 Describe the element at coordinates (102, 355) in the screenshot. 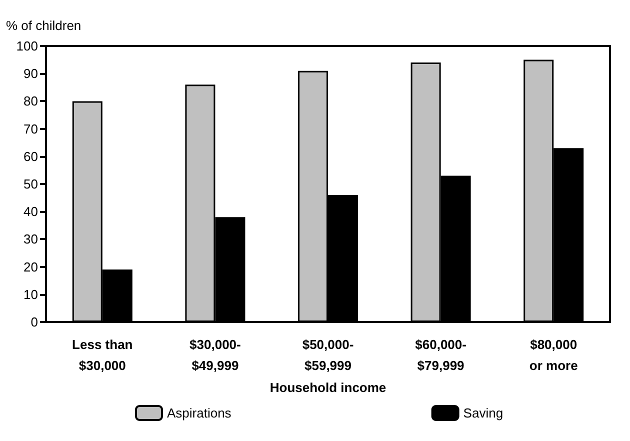

I see `x-tick-label: Less than $30,000` at that location.